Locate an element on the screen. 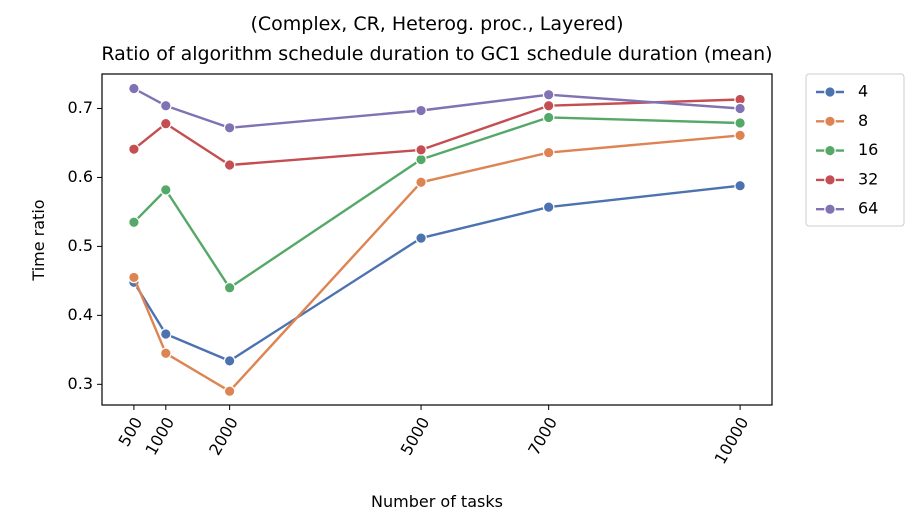 The width and height of the screenshot is (918, 526). y-axis: 0.3 0.4 0.5 0.6 0.7 is located at coordinates (85, 245).